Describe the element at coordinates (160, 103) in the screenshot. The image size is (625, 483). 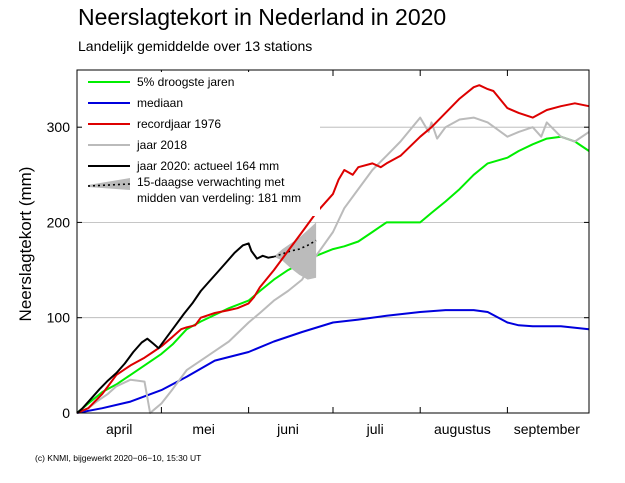
I see `legend-label-mediaan: mediaan` at that location.